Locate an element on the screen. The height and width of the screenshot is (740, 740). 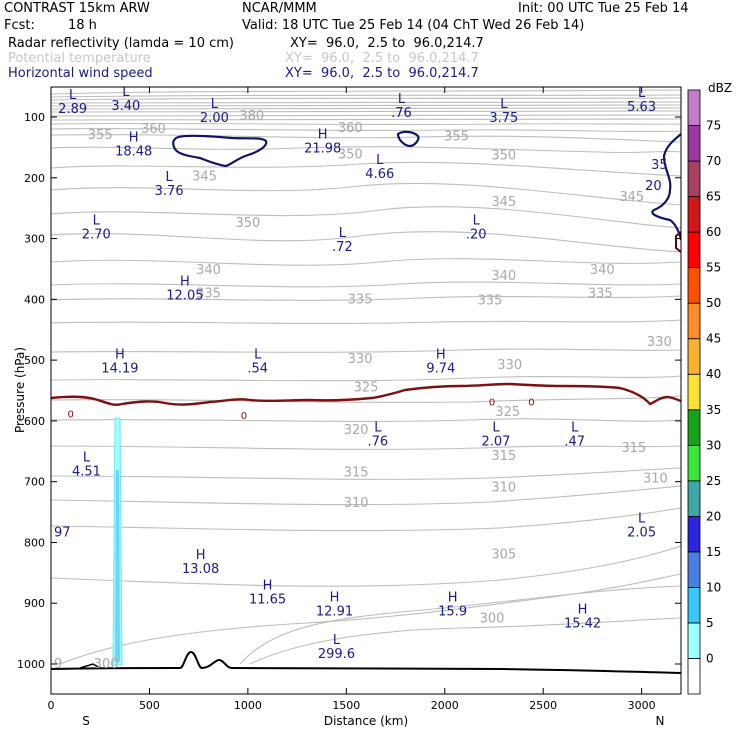
reflectivity-contour-edge is located at coordinates (678, 242).